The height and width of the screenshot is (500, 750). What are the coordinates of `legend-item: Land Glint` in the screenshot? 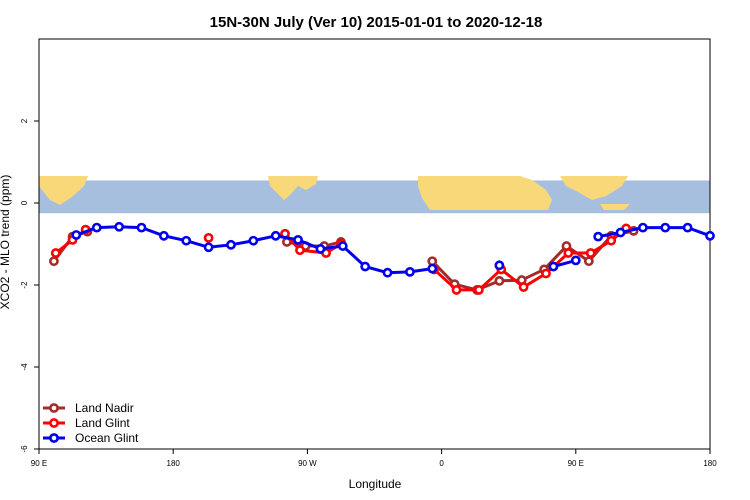 It's located at (86, 423).